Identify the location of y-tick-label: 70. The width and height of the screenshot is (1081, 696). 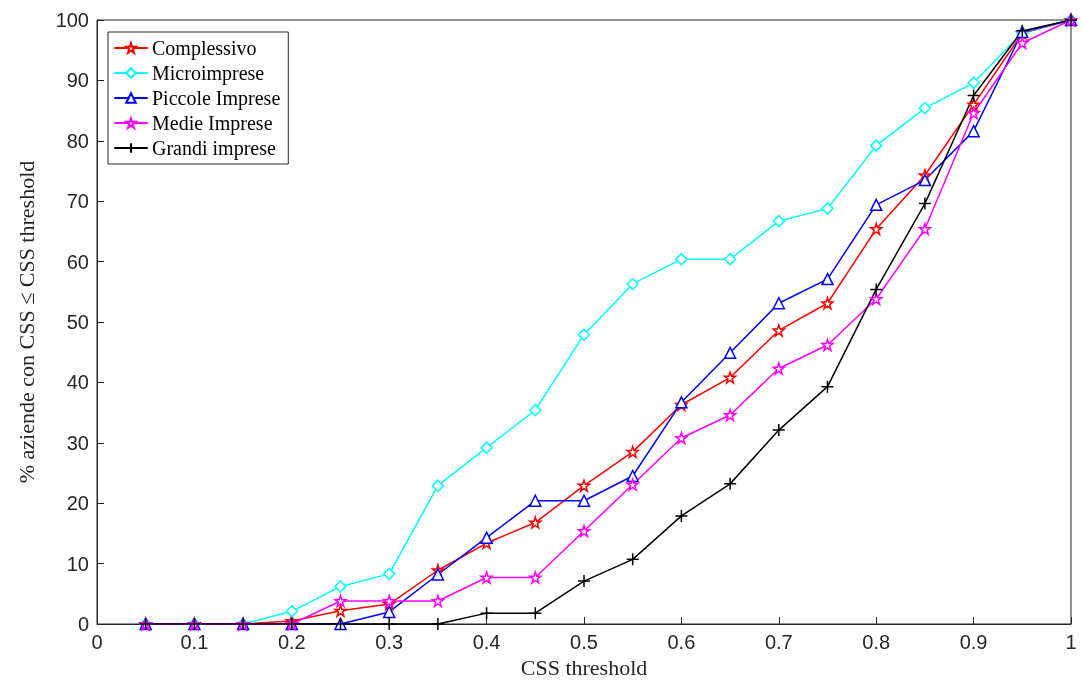
(77, 201).